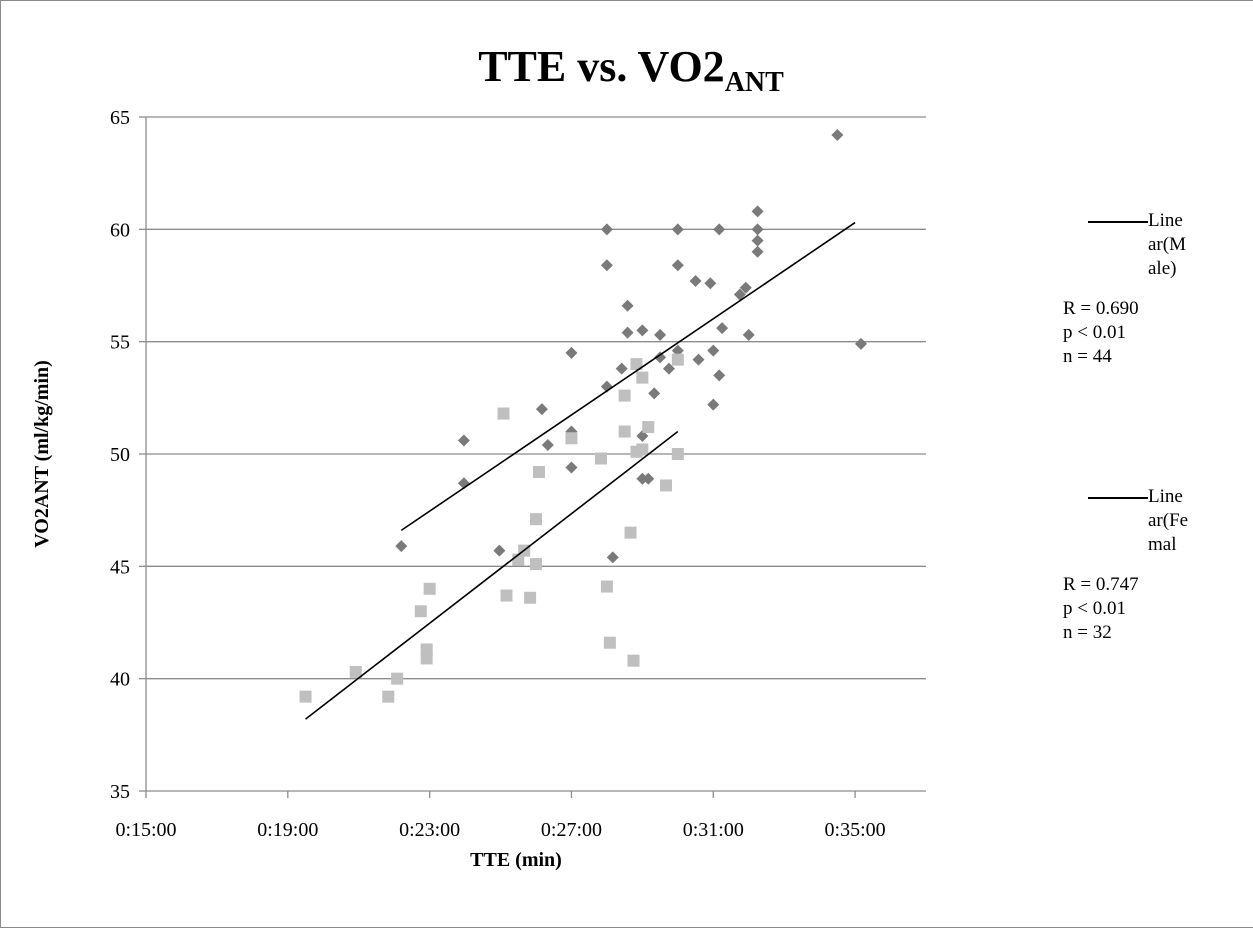 This screenshot has width=1253, height=929. I want to click on x-axis-label: TTE (min), so click(516, 860).